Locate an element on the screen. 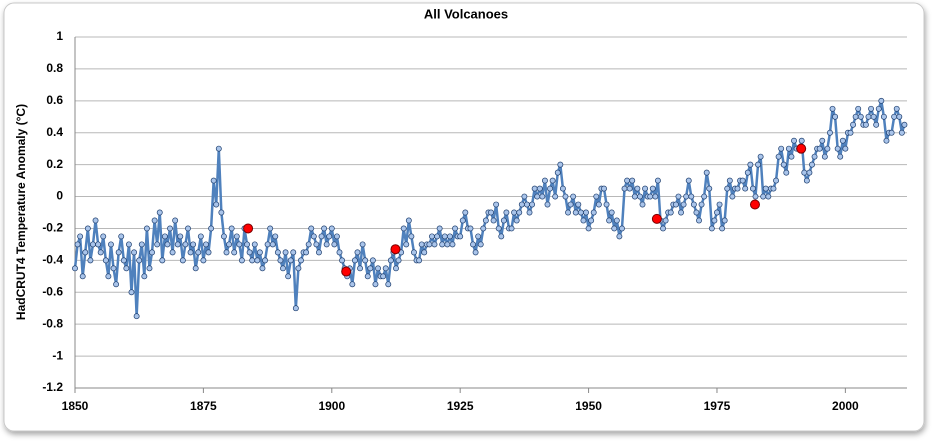  y-tick-label: 1 is located at coordinates (59, 36).